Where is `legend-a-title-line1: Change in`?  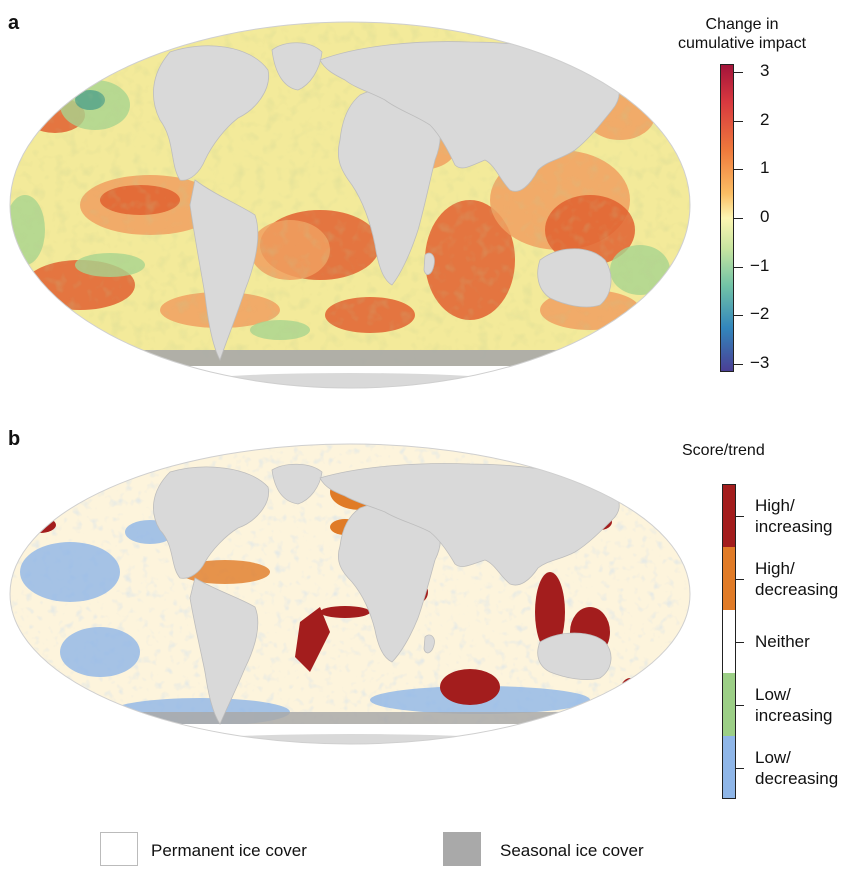 legend-a-title-line1: Change in is located at coordinates (742, 24).